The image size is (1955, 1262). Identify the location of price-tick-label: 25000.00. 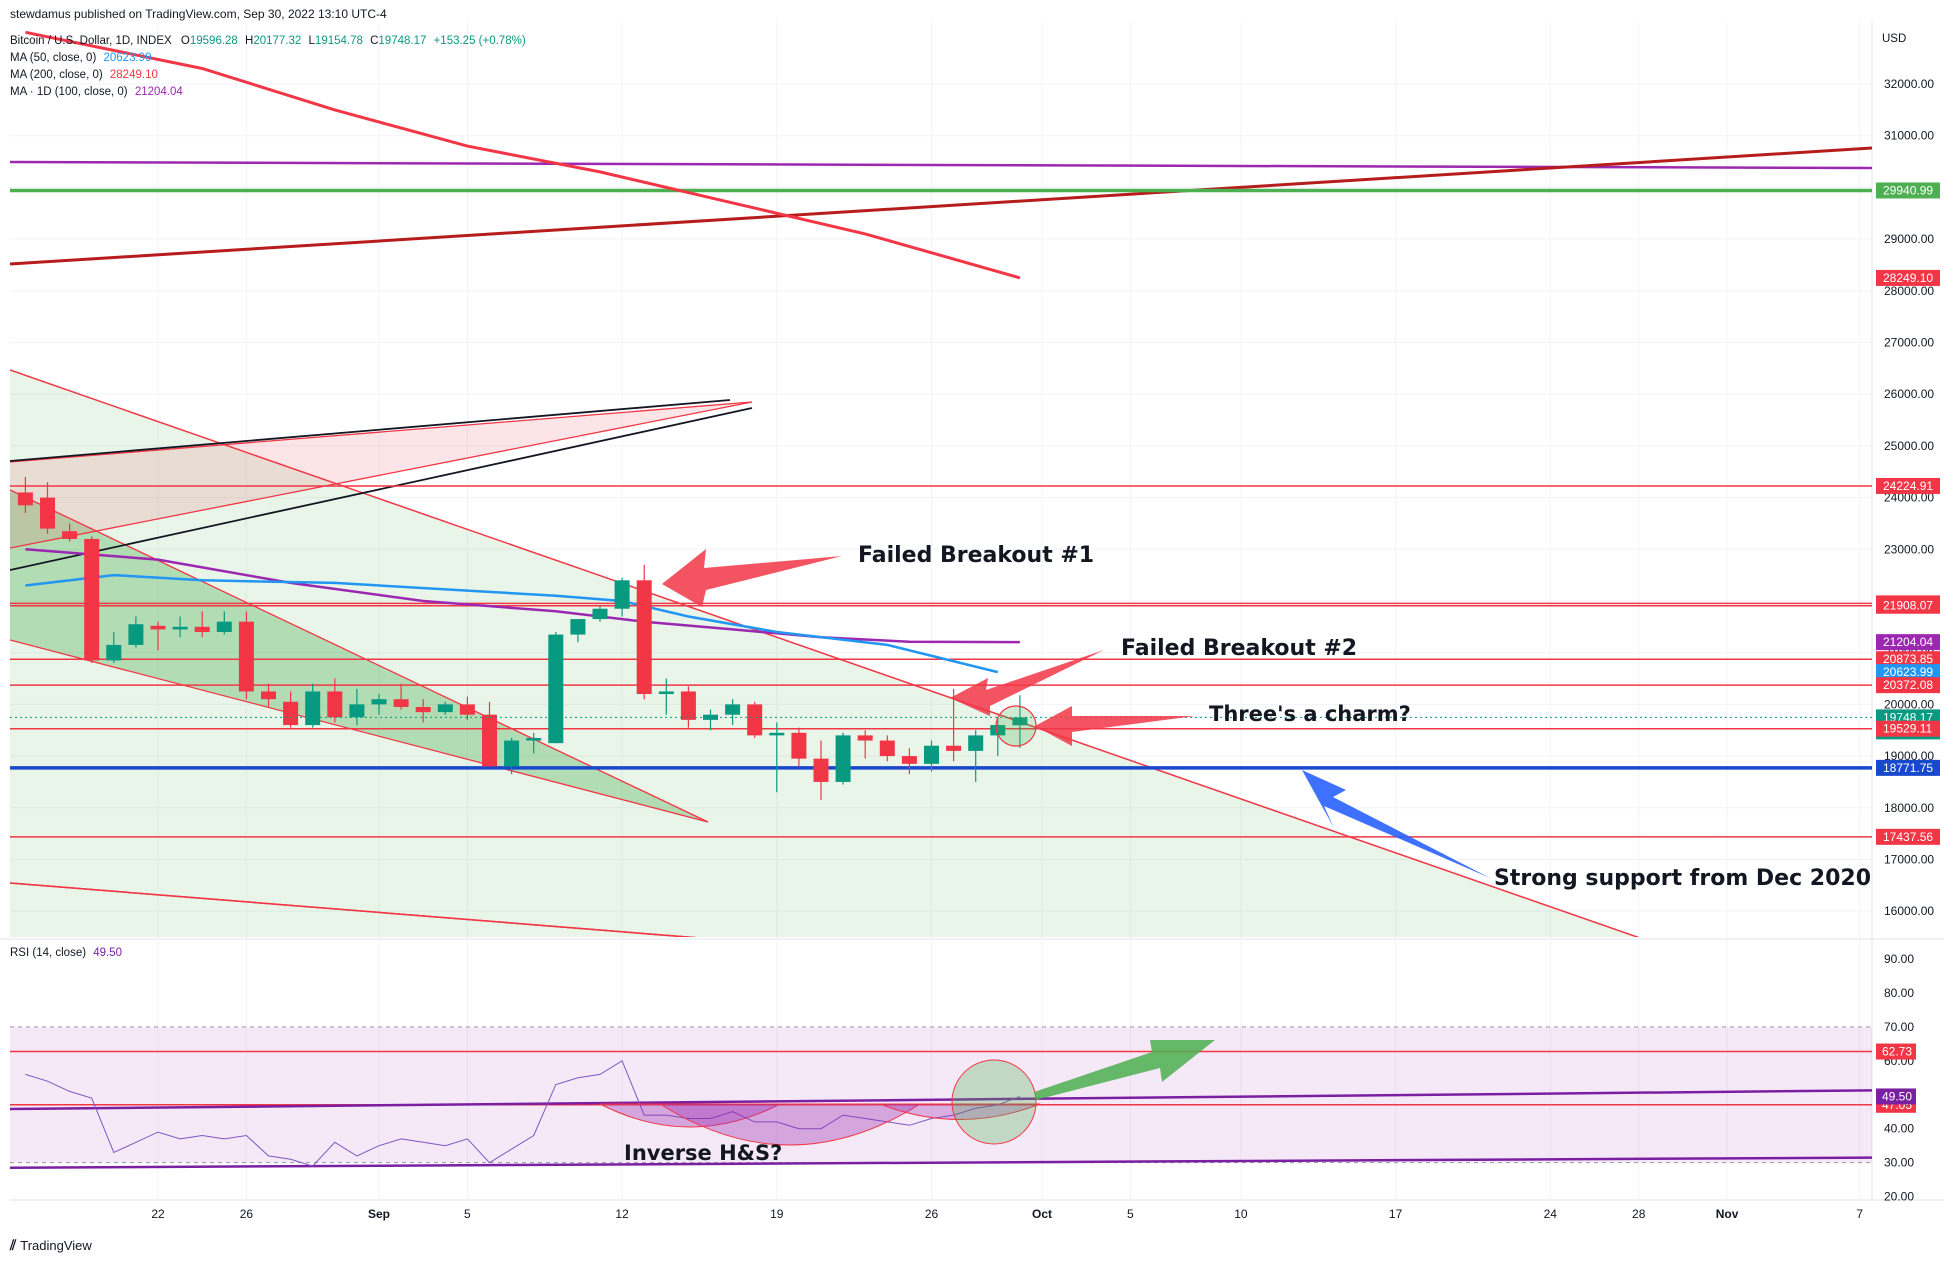
(1909, 446).